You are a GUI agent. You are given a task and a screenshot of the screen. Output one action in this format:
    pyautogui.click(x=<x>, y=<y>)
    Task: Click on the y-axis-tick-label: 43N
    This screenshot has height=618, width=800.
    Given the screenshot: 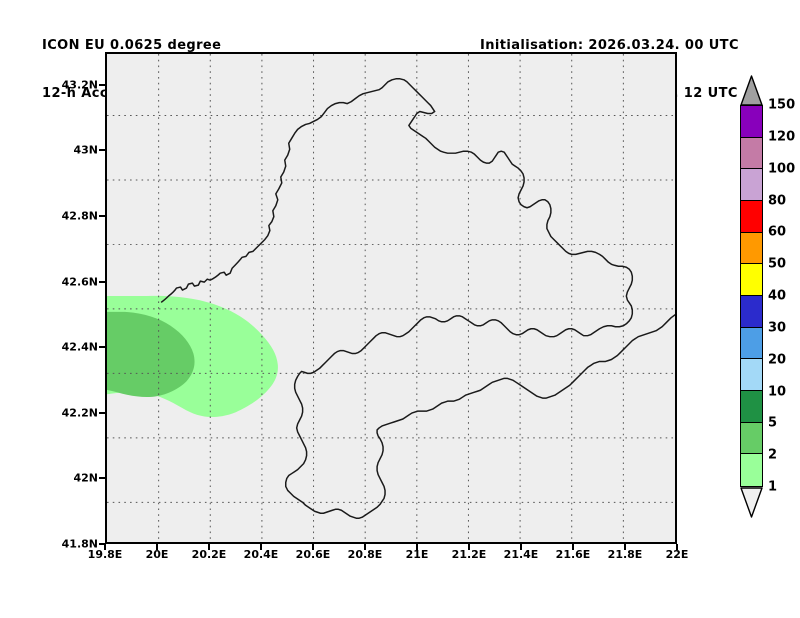 What is the action you would take?
    pyautogui.click(x=85, y=150)
    